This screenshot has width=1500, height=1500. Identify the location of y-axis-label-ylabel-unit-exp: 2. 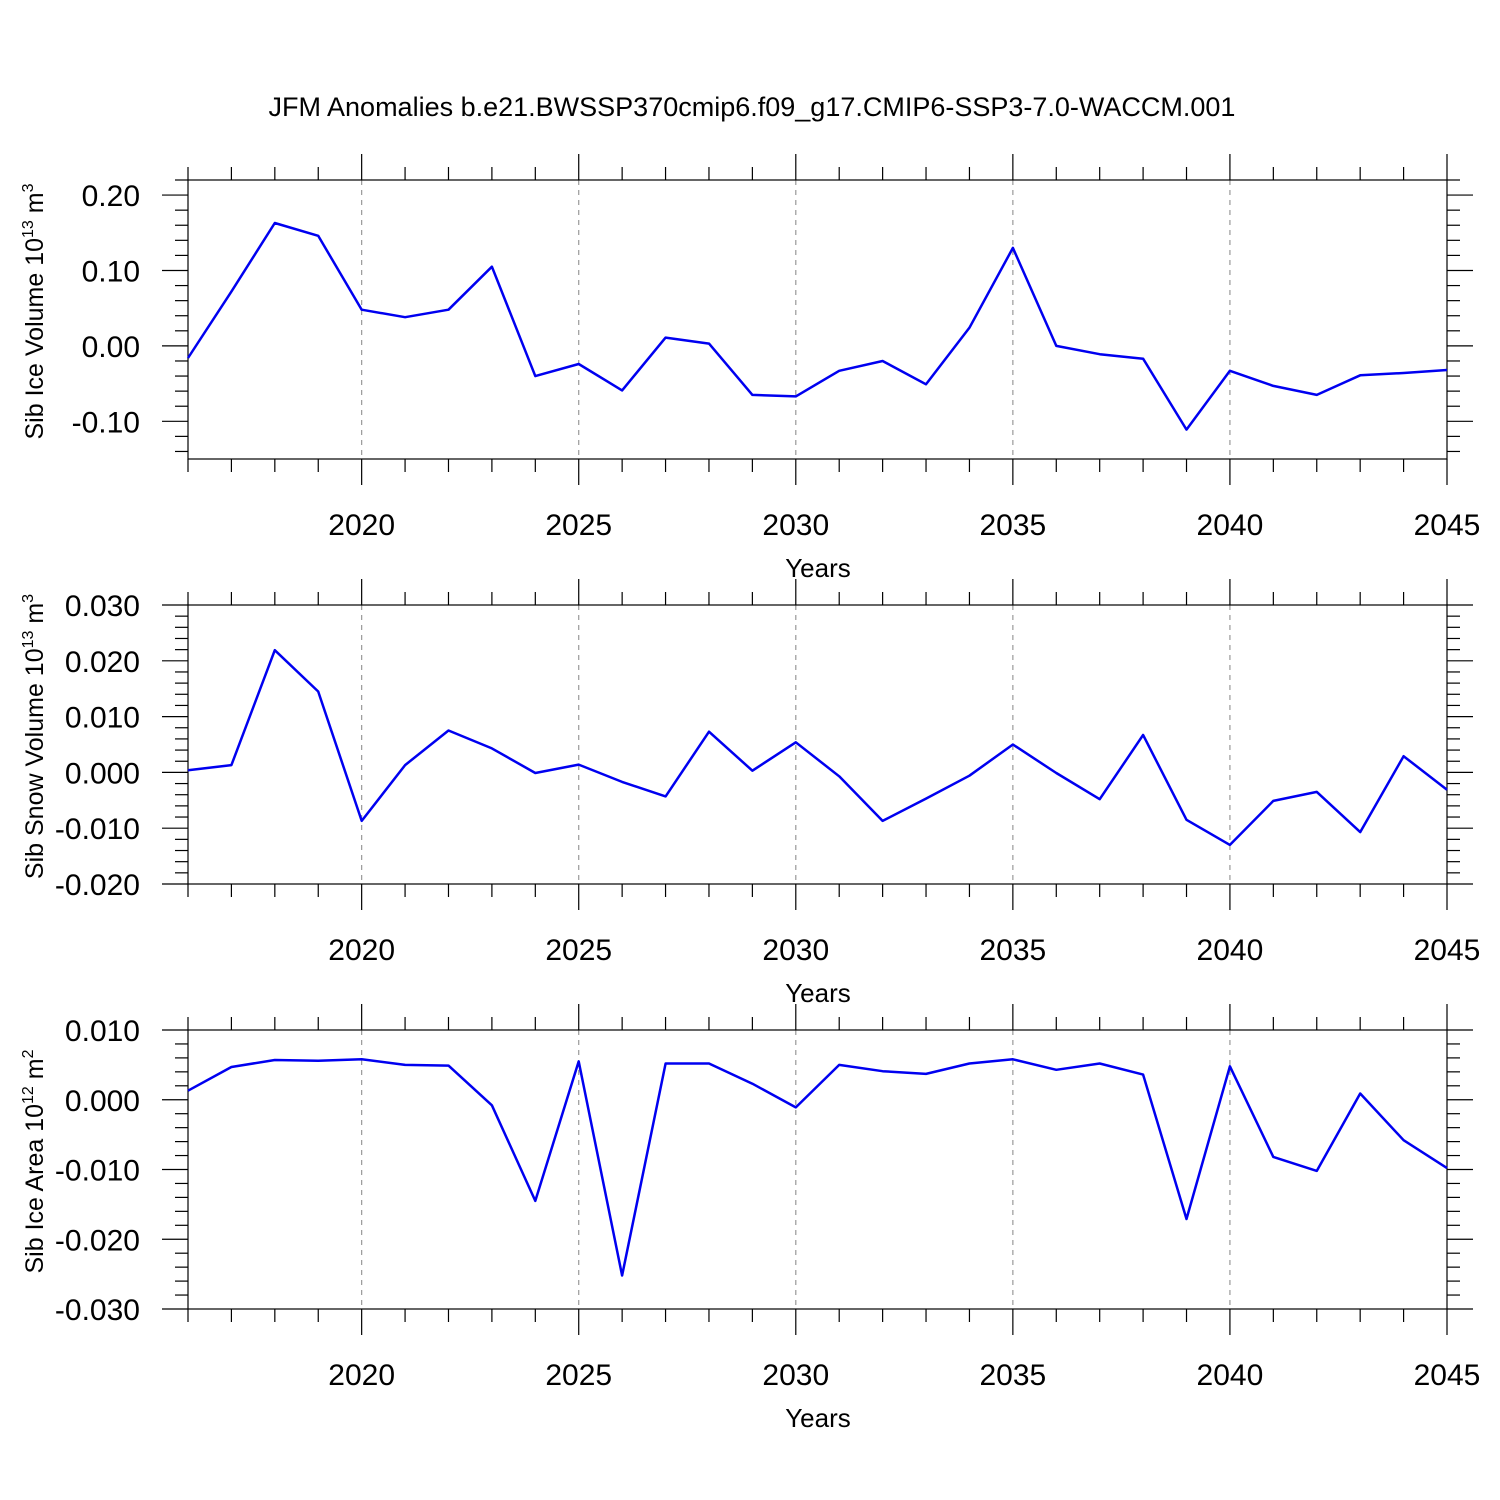
(28, 1053).